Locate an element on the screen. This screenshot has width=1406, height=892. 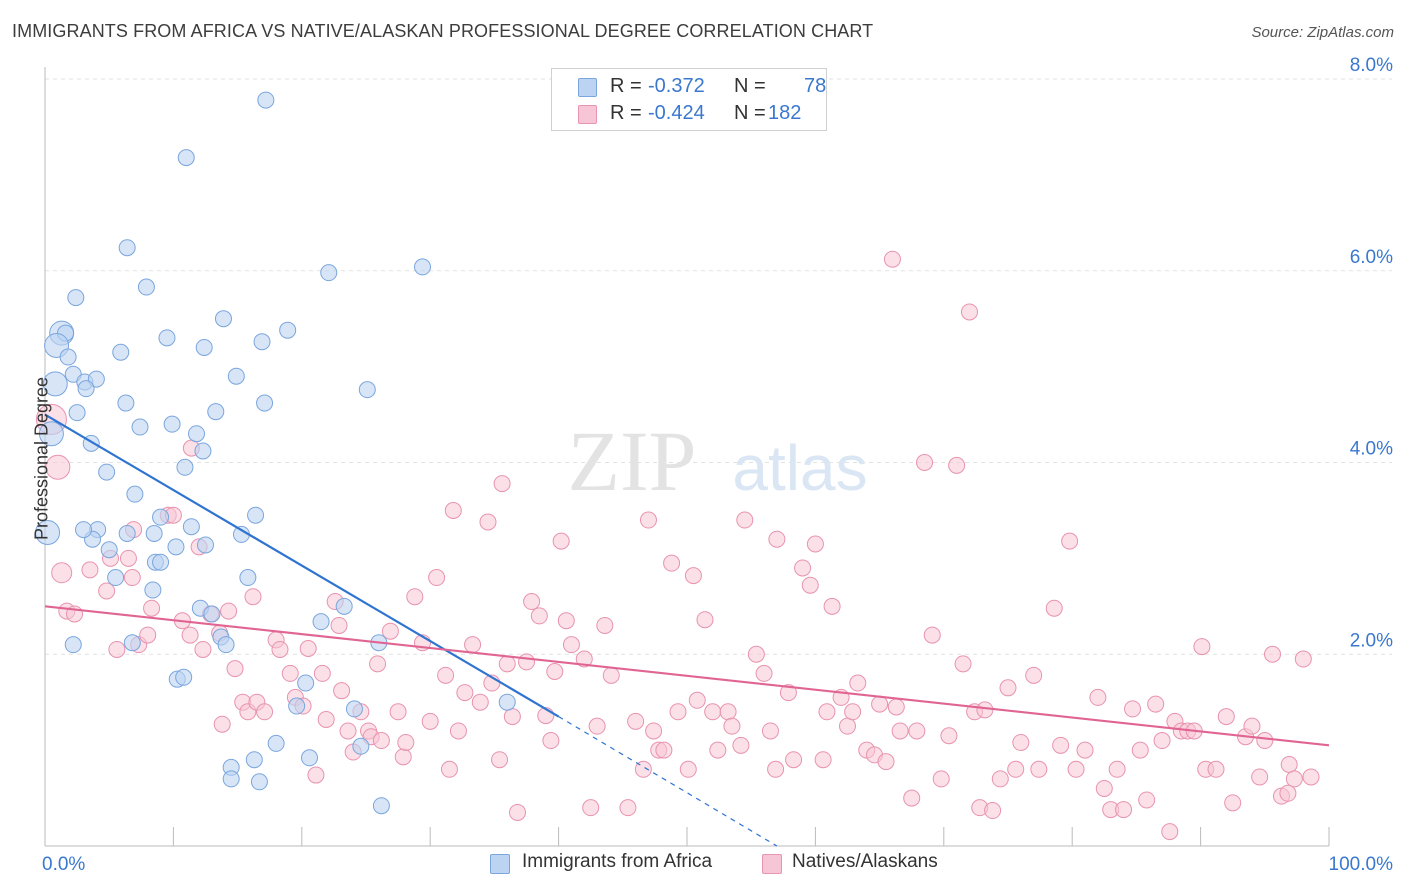
watermark-zip: ZIP is located at coordinates (632, 461).